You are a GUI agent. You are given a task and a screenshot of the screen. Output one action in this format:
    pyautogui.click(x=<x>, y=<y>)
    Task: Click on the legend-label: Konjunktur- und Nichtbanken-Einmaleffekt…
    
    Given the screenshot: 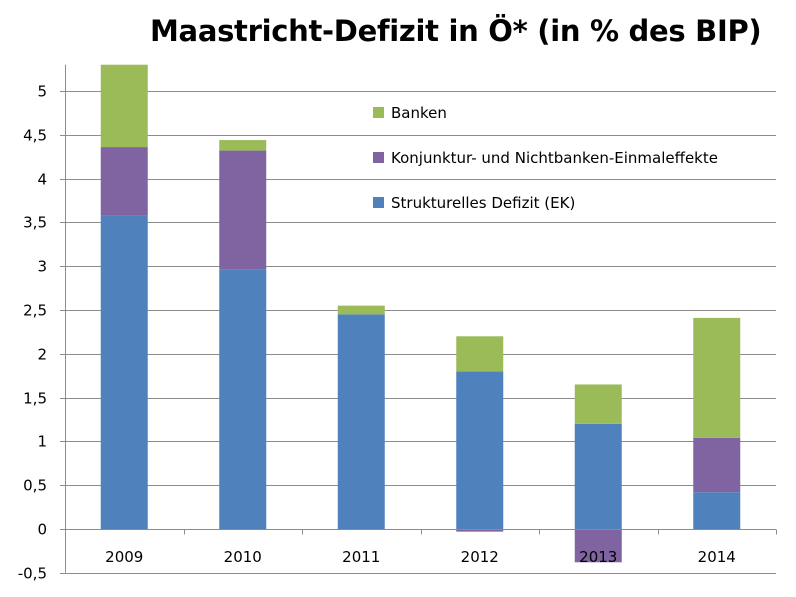 What is the action you would take?
    pyautogui.click(x=554, y=158)
    